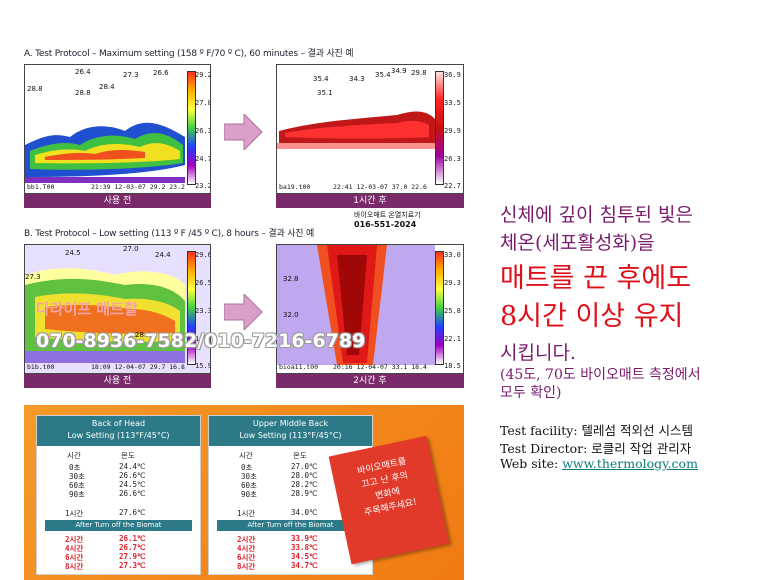 The height and width of the screenshot is (580, 764). I want to click on web-site: Web site: www.thermology.com, so click(599, 463).